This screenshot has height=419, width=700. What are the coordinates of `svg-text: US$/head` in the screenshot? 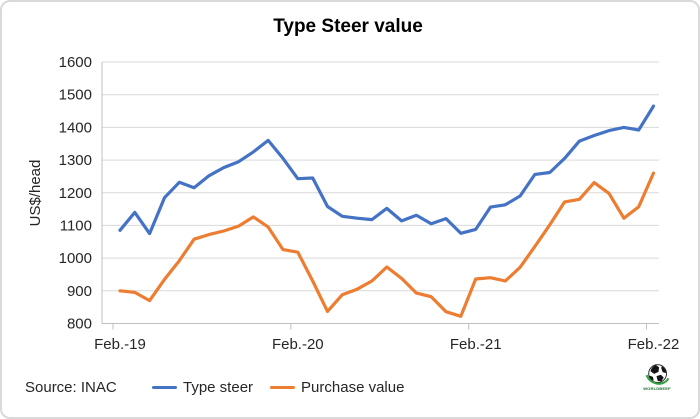 It's located at (35, 193).